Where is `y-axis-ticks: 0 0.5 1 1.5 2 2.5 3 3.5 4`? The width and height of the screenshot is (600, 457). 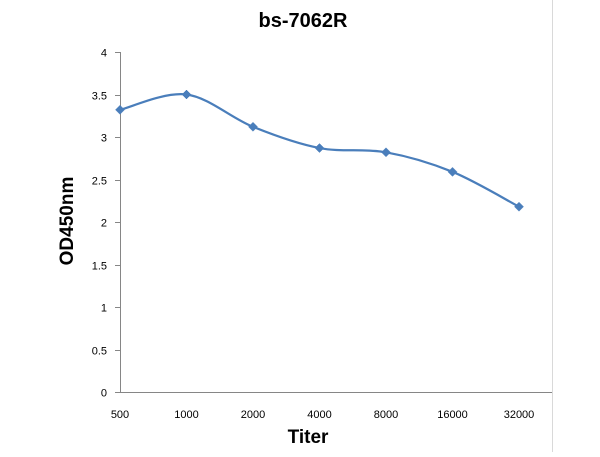 y-axis-ticks: 0 0.5 1 1.5 2 2.5 3 3.5 4 is located at coordinates (106, 224).